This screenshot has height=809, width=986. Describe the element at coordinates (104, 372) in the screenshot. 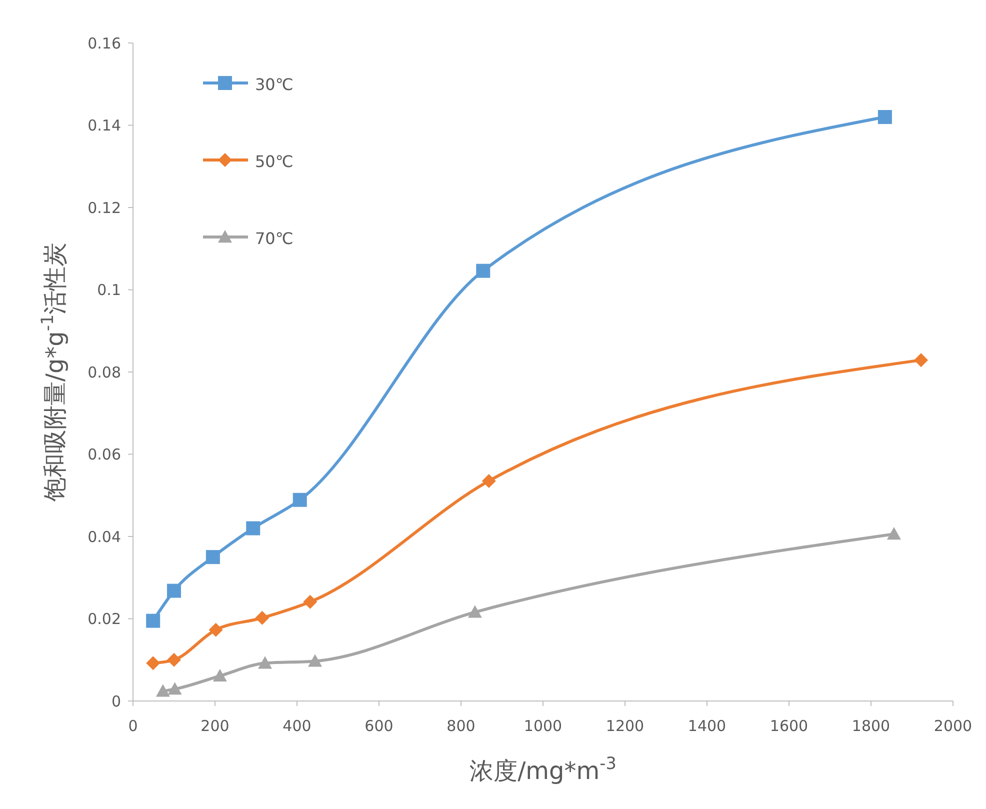

I see `y-tick-label: 0.08` at that location.